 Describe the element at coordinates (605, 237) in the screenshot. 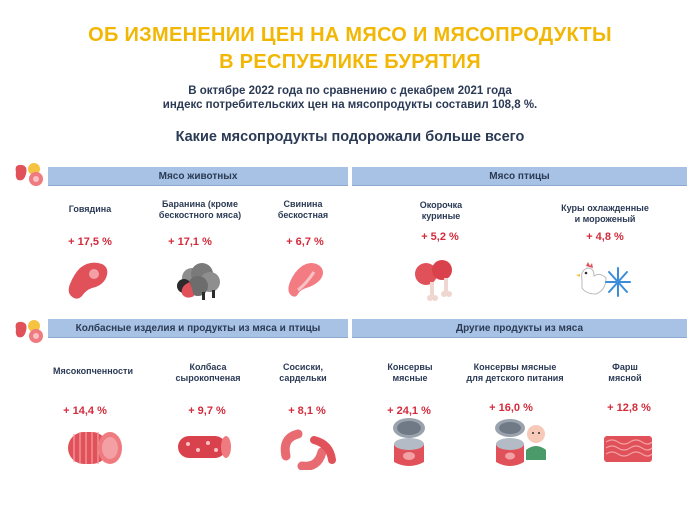

I see `item-chicken-value: + 4,8 %` at that location.